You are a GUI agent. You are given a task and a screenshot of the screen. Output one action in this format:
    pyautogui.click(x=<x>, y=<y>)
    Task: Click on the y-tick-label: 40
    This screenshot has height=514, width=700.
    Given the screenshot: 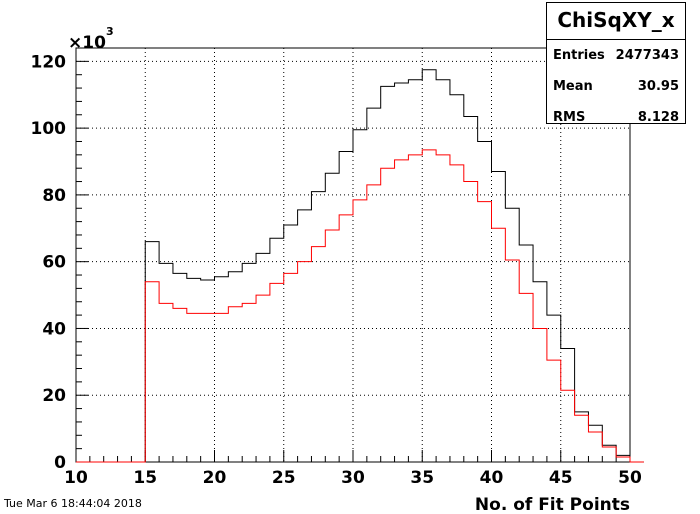 What is the action you would take?
    pyautogui.click(x=54, y=329)
    